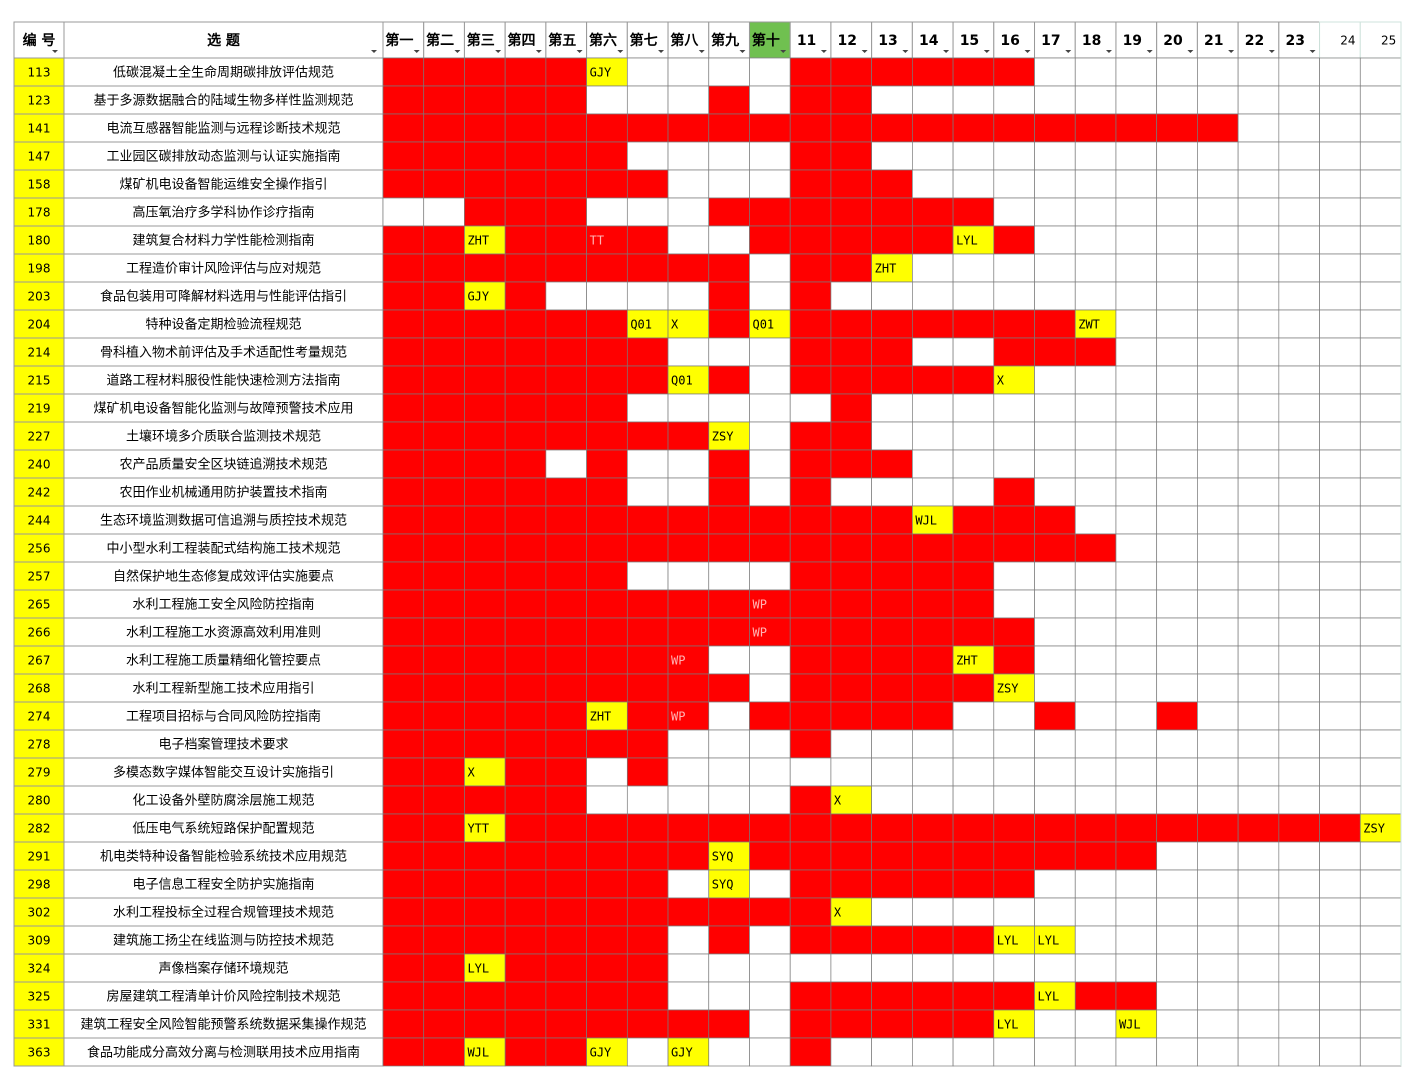 This screenshot has height=1080, width=1416. Describe the element at coordinates (39, 605) in the screenshot. I see `row-id: 265` at that location.